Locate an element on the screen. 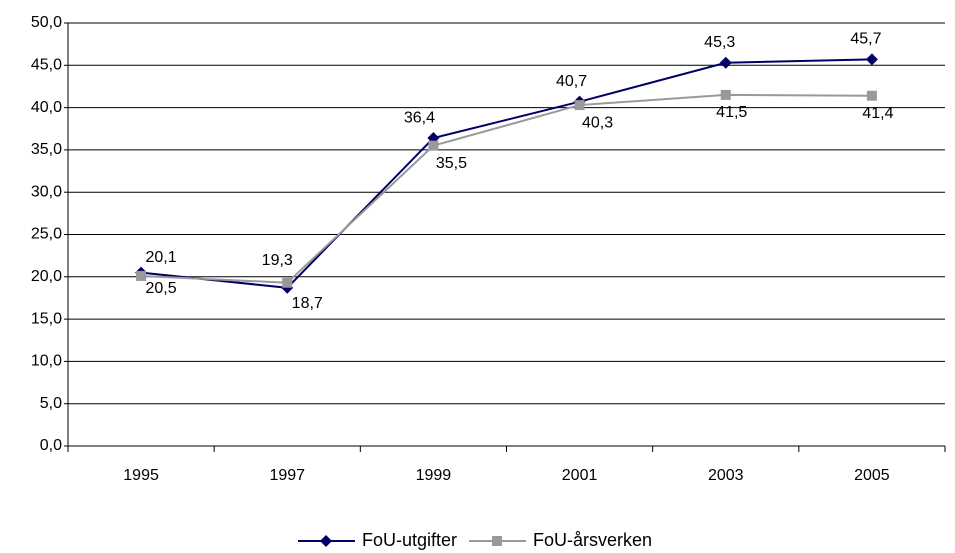  data-label: 20,1 is located at coordinates (161, 257).